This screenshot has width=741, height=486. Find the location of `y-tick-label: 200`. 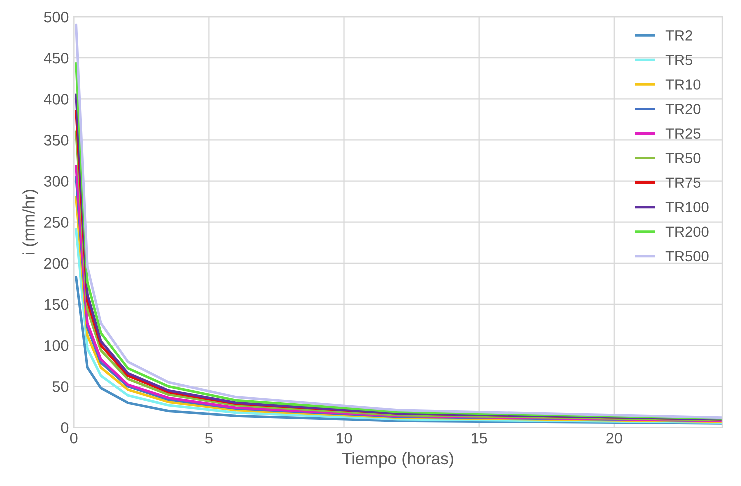

y-tick-label: 200 is located at coordinates (56, 264).